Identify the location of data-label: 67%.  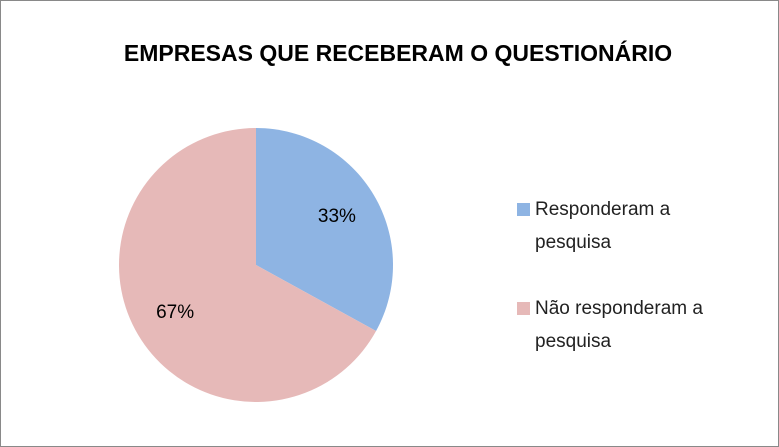
(175, 312).